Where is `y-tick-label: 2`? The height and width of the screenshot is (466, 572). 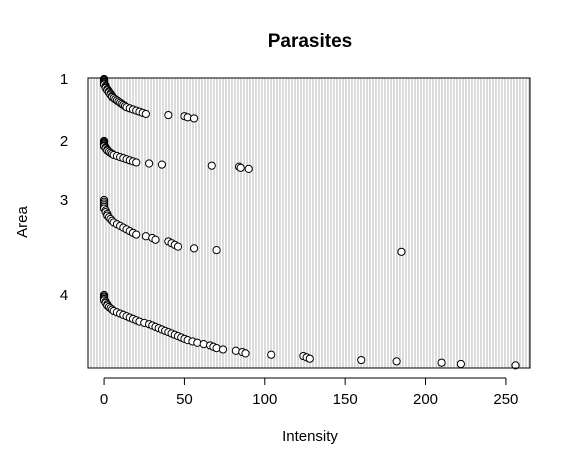
y-tick-label: 2 is located at coordinates (64, 141).